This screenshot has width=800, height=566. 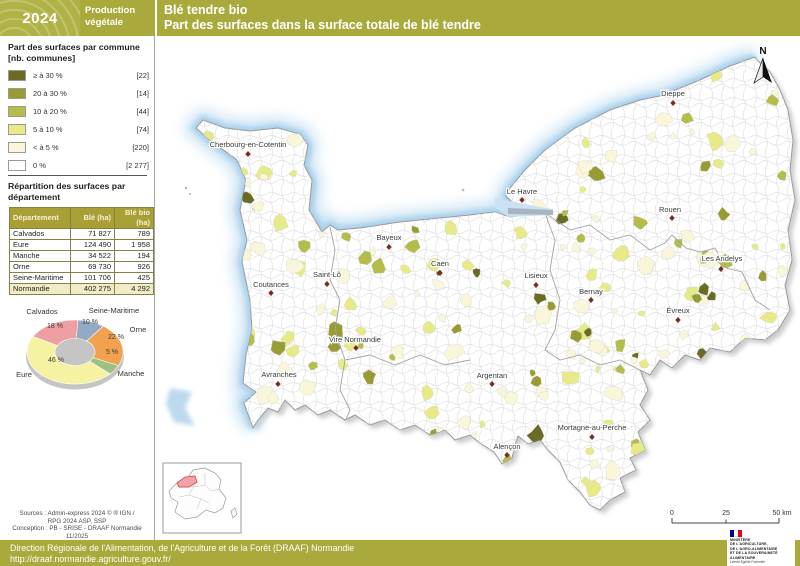 What do you see at coordinates (530, 211) in the screenshot?
I see `seine-estuary-channel` at bounding box center [530, 211].